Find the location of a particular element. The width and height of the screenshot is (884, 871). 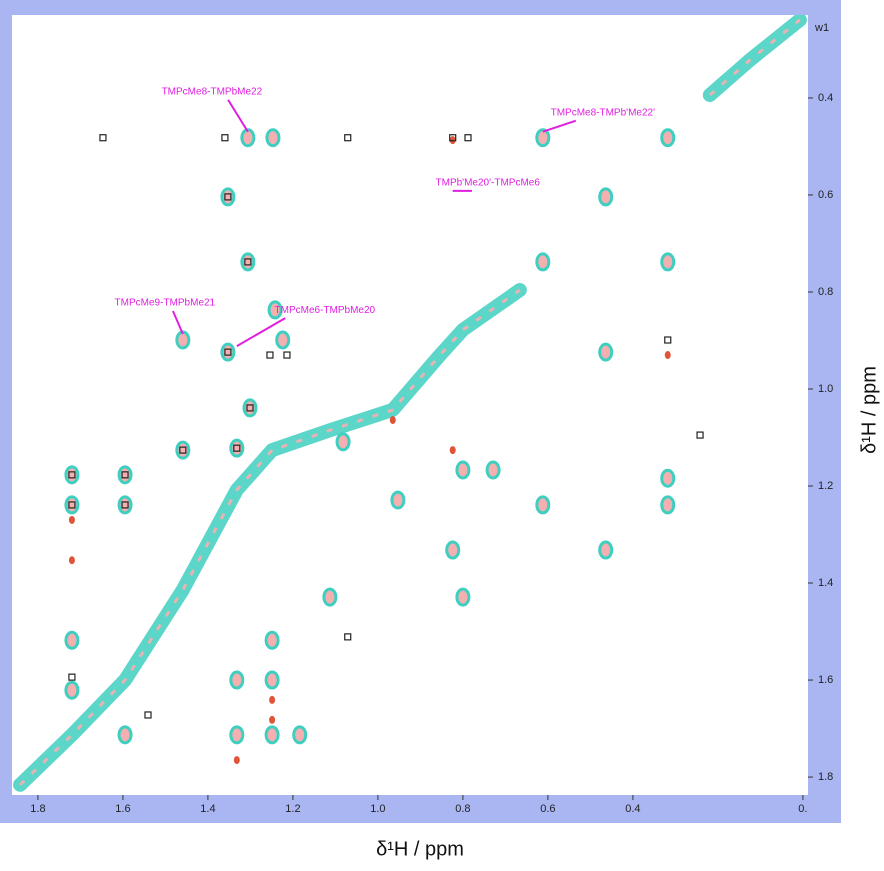

y-tick-label: 0.6 is located at coordinates (825, 195).